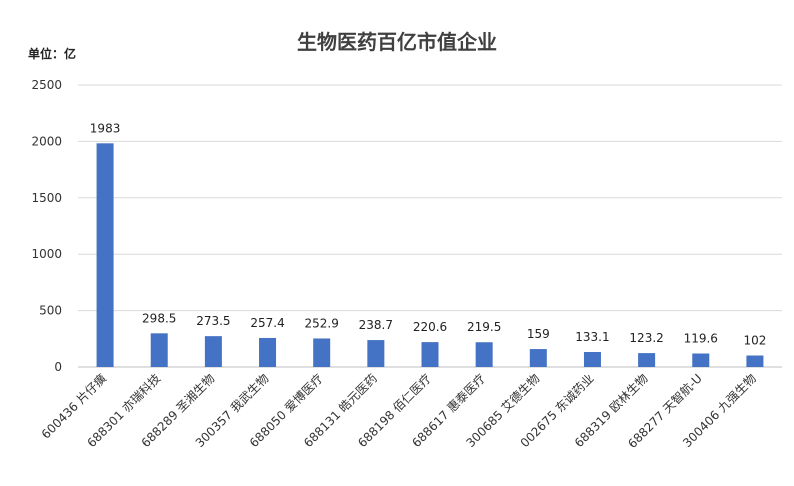 The width and height of the screenshot is (794, 486). What do you see at coordinates (646, 338) in the screenshot?
I see `data-label: 123.2` at bounding box center [646, 338].